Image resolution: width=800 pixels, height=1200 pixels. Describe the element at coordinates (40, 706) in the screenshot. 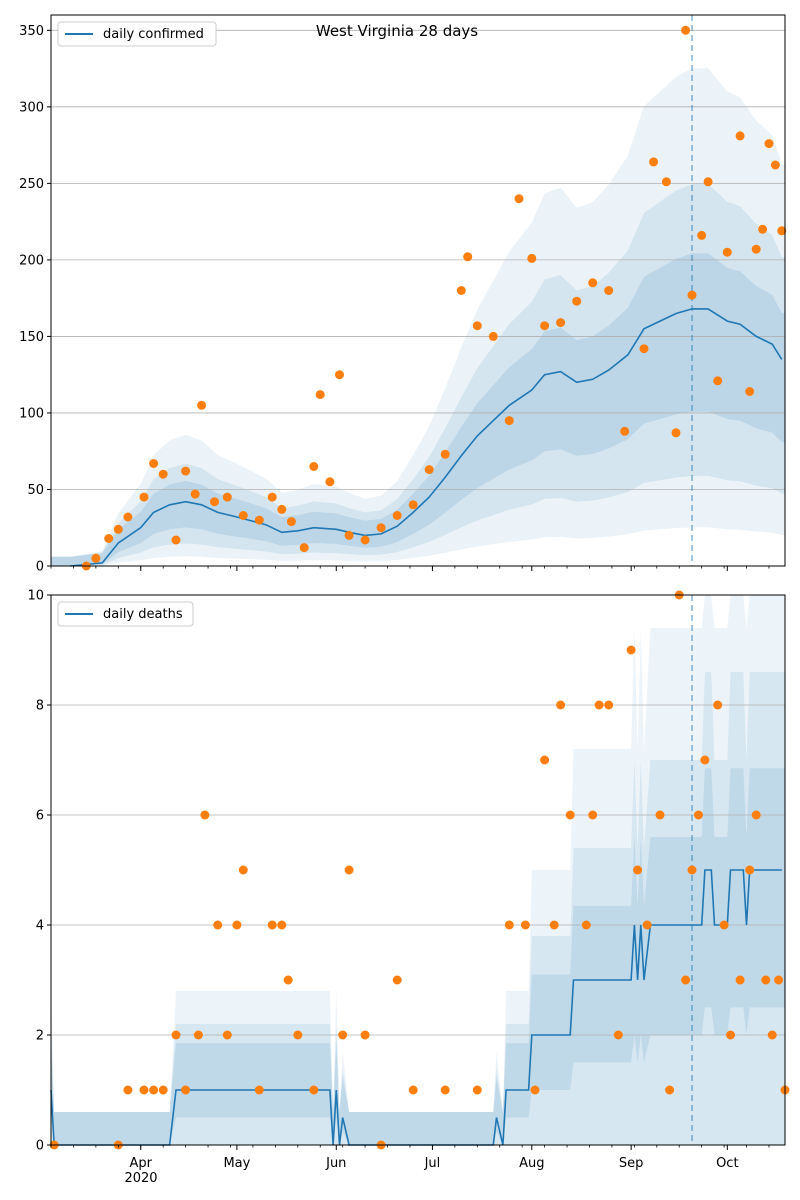

I see `deaths-y-tick-label: 8` at that location.